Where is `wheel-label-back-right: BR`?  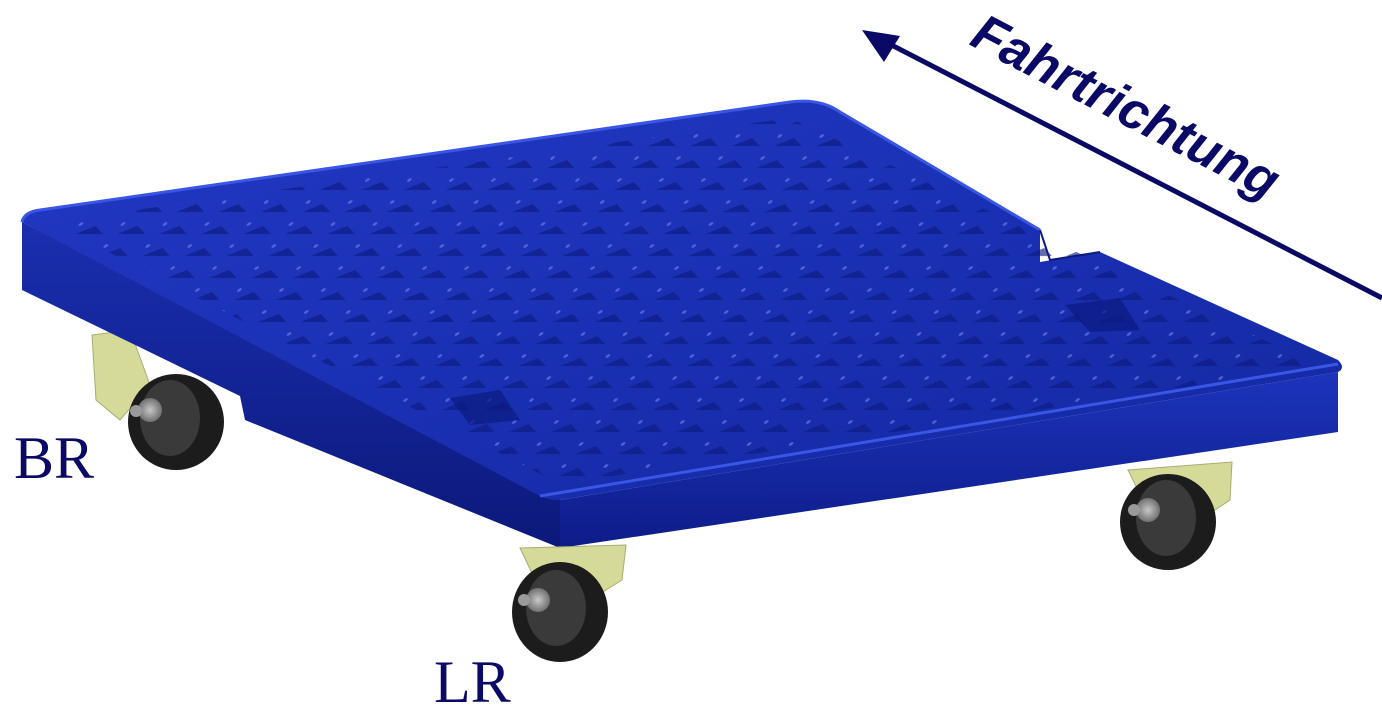
wheel-label-back-right: BR is located at coordinates (54, 458).